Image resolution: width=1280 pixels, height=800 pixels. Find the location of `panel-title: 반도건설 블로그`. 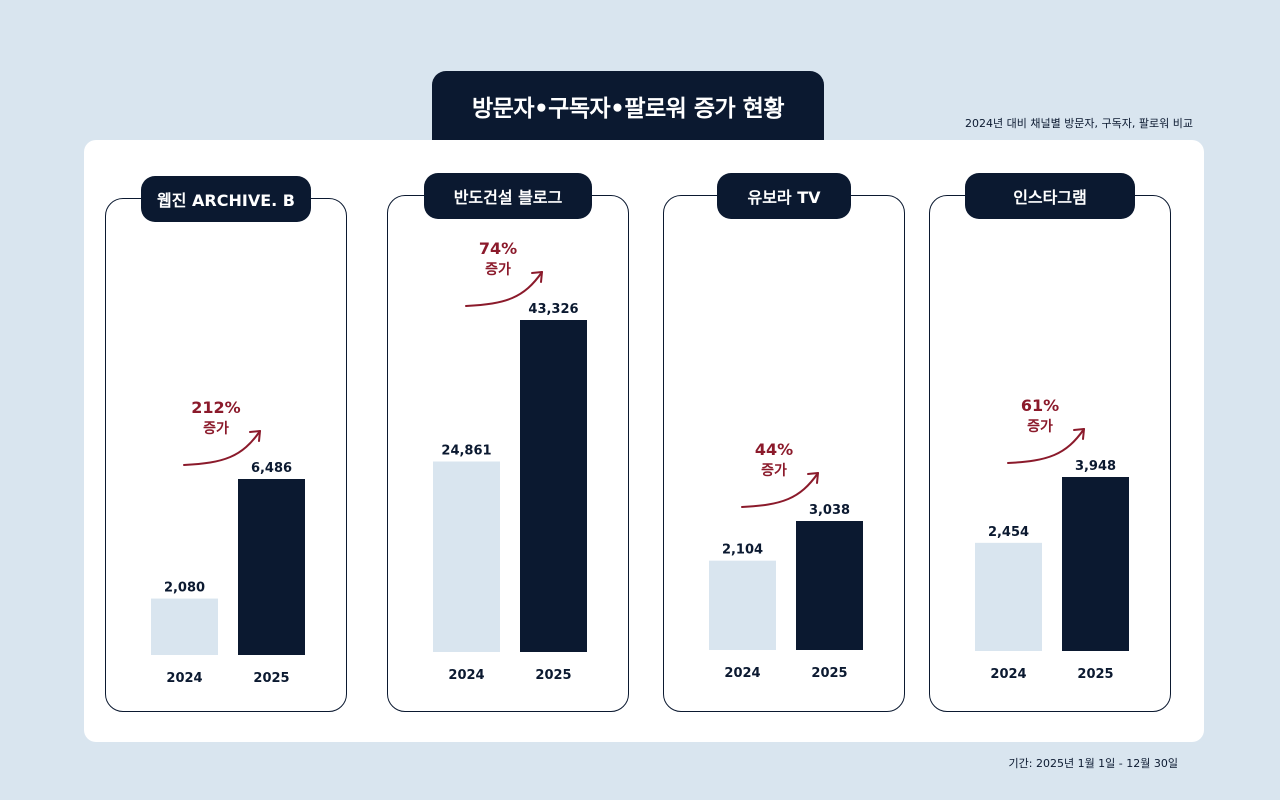

panel-title: 반도건설 블로그 is located at coordinates (508, 196).